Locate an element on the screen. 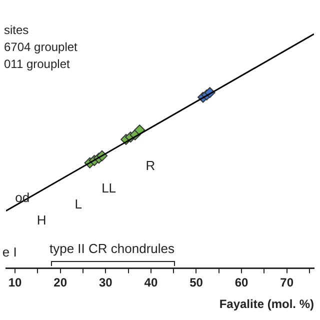 The height and width of the screenshot is (320, 320). annotation: 011 grouplet is located at coordinates (37, 64).